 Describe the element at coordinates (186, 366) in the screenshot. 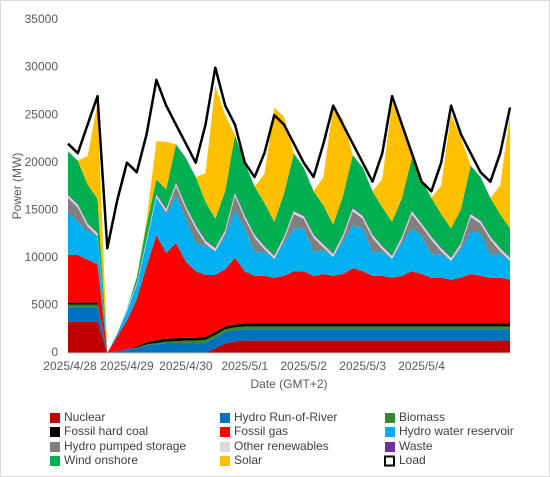

I see `x-tick-label: 2025/4/30` at that location.